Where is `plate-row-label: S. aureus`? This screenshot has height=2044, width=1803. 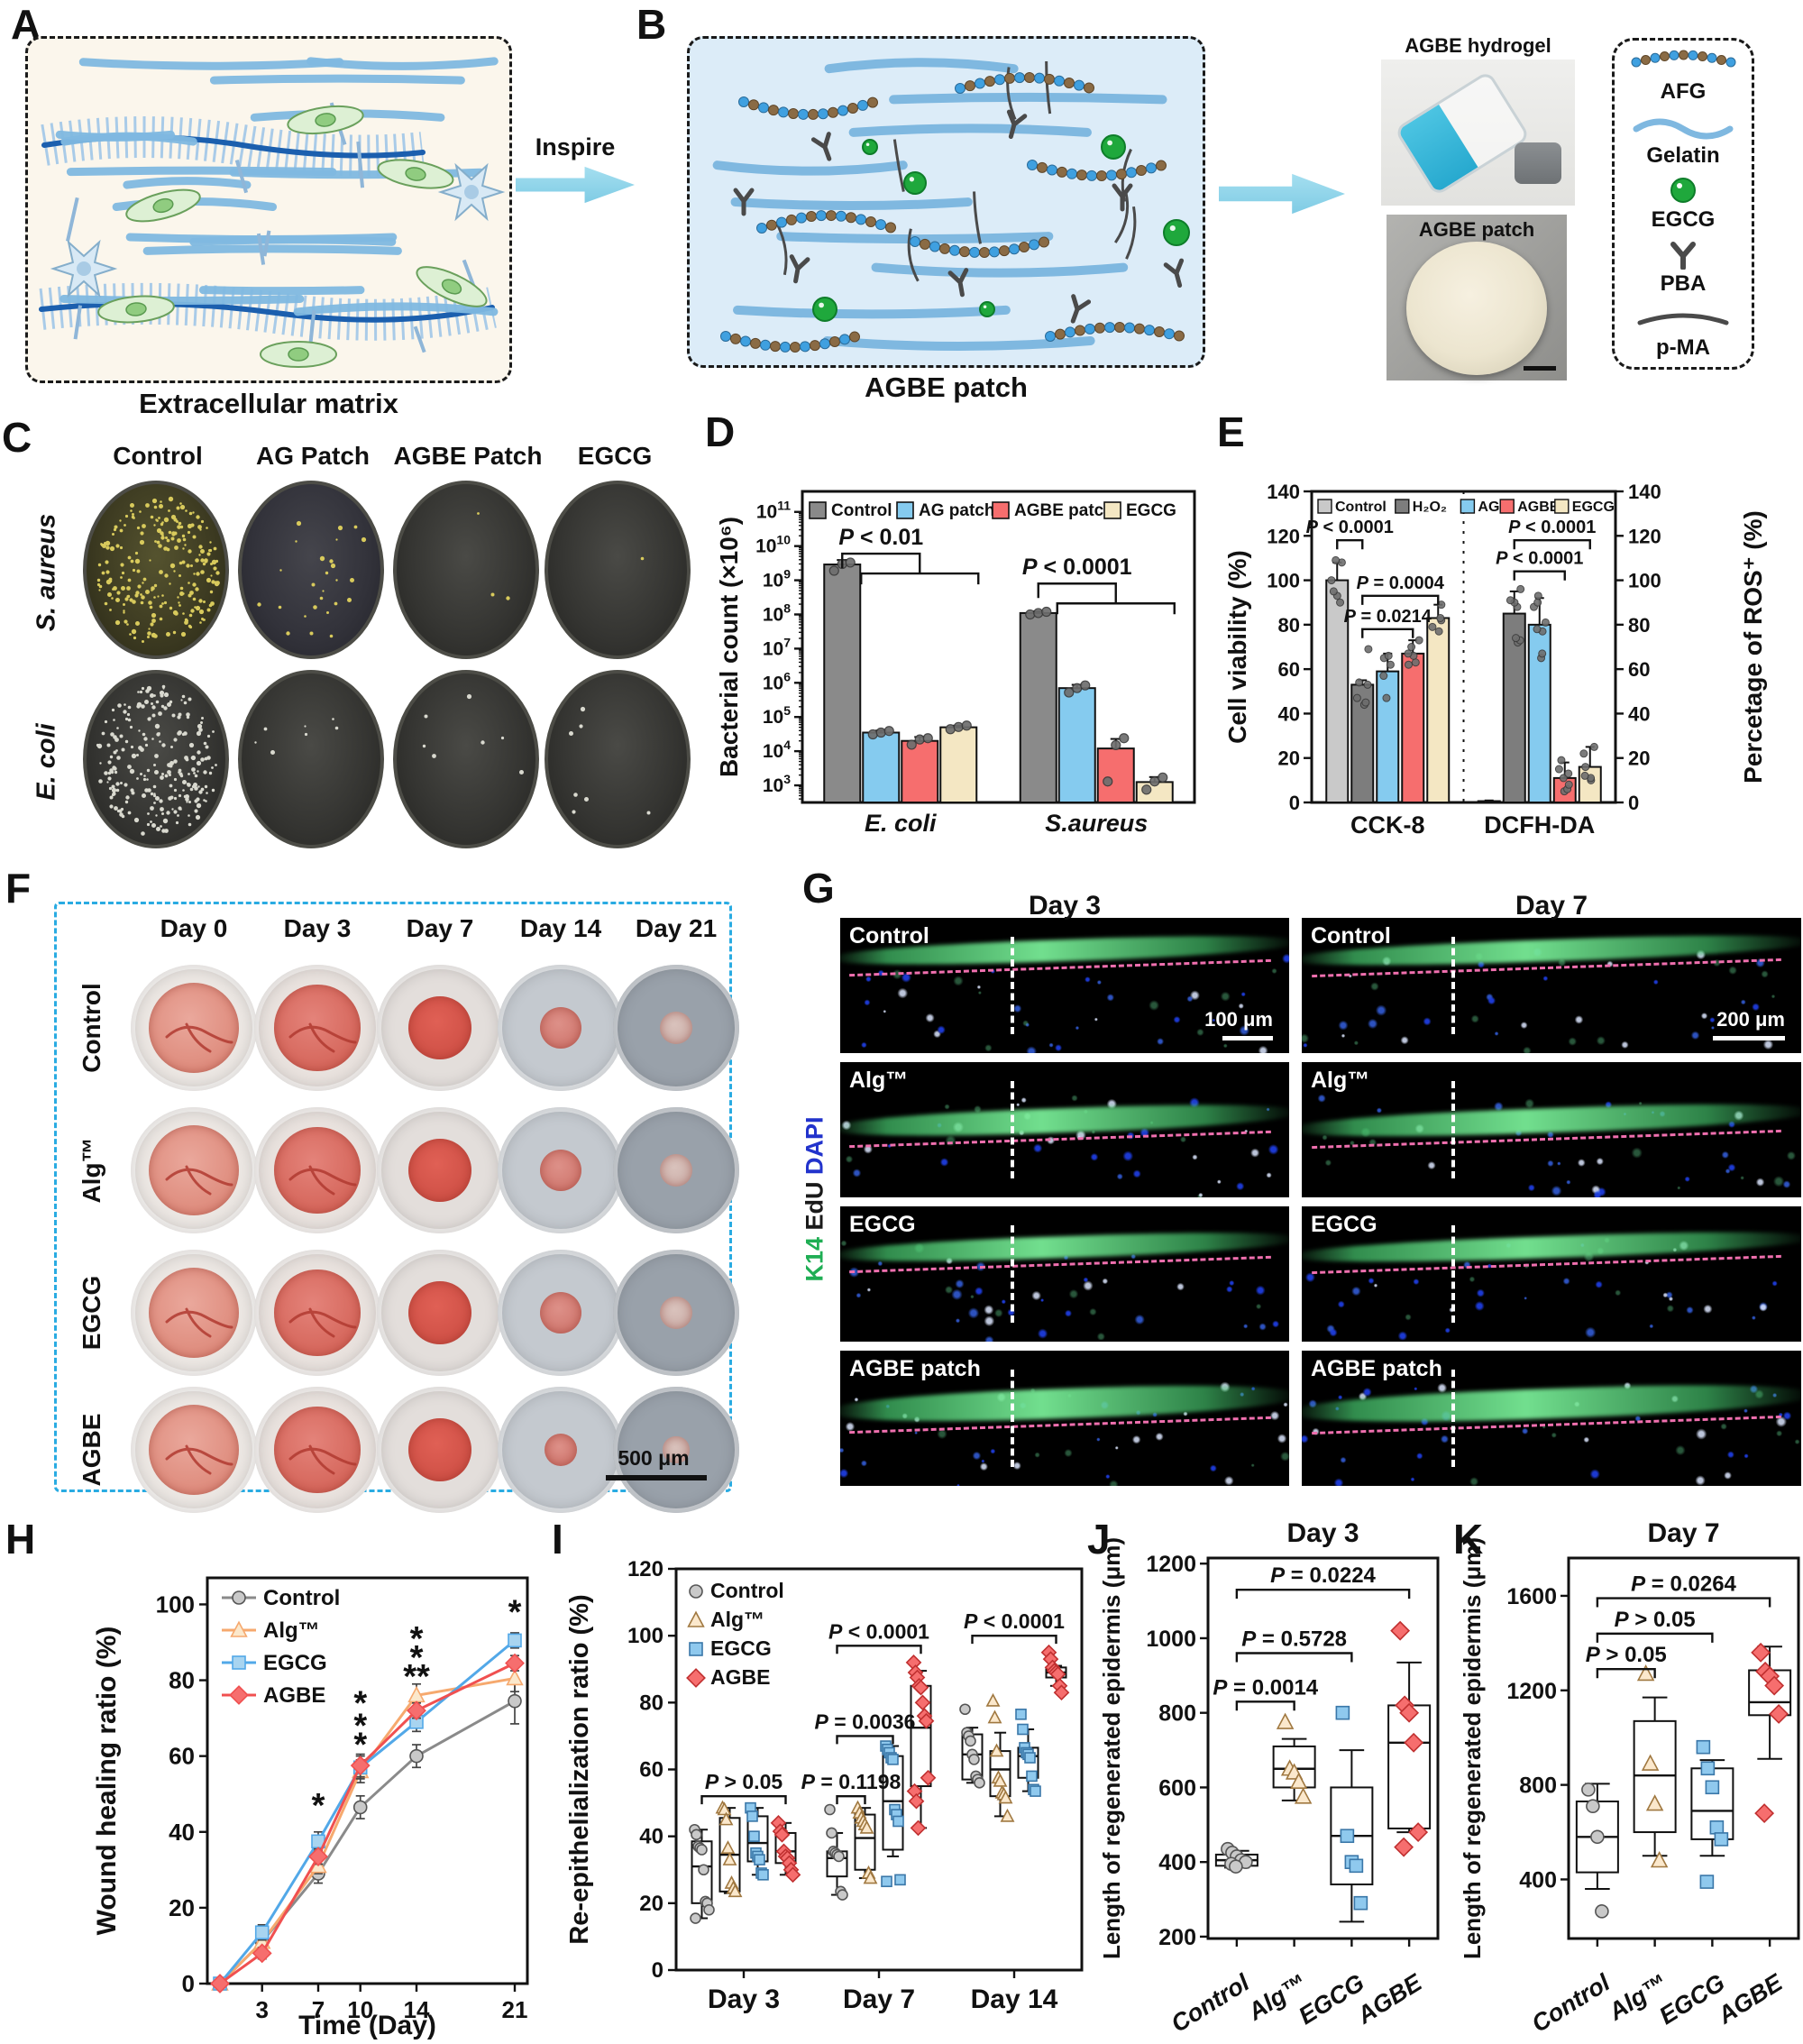 plate-row-label: S. aureus is located at coordinates (46, 572).